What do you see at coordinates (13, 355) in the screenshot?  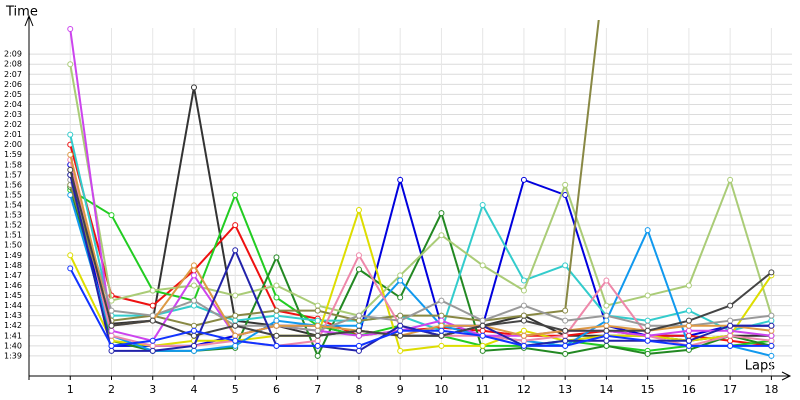 I see `y-tick-label: 1:39` at bounding box center [13, 355].